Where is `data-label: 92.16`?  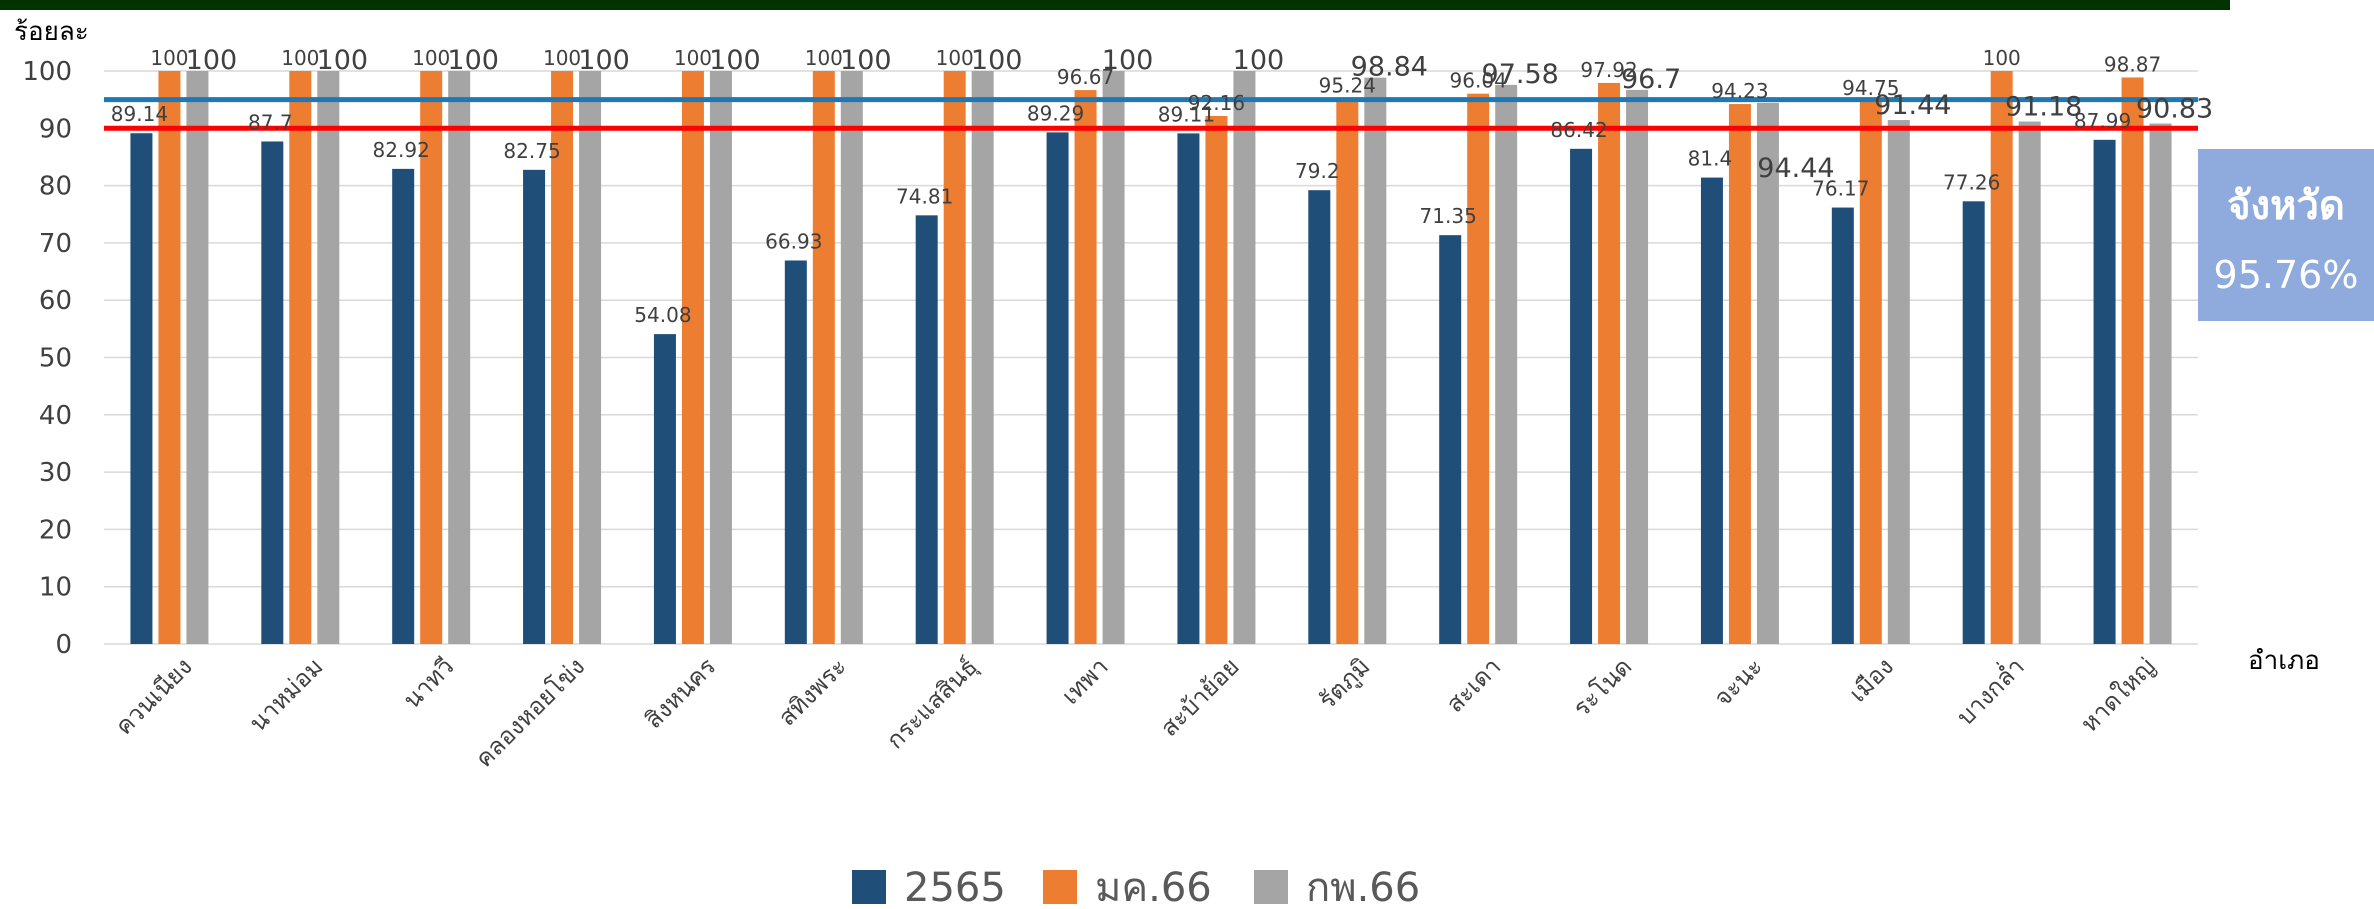 data-label: 92.16 is located at coordinates (1216, 103).